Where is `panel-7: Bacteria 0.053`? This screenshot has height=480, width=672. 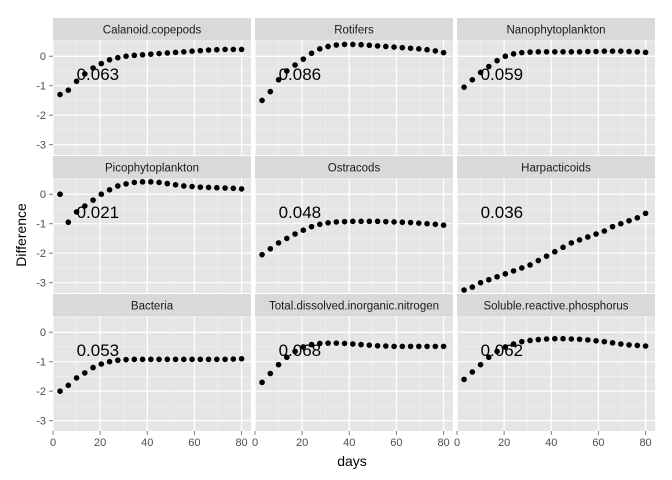
panel-7: Bacteria 0.053 is located at coordinates (151, 362).